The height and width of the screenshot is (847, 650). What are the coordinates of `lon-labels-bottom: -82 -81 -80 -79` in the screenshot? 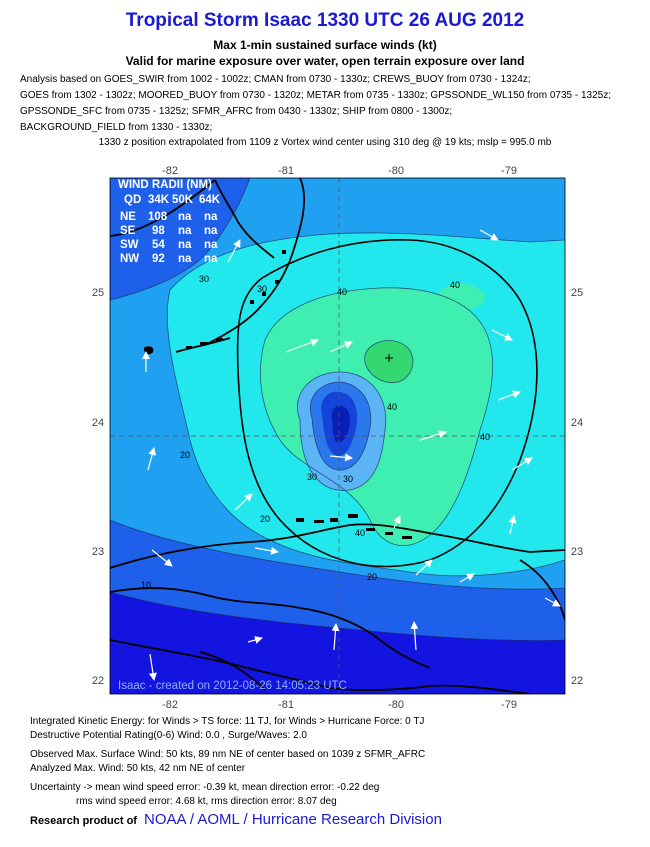 It's located at (339, 704).